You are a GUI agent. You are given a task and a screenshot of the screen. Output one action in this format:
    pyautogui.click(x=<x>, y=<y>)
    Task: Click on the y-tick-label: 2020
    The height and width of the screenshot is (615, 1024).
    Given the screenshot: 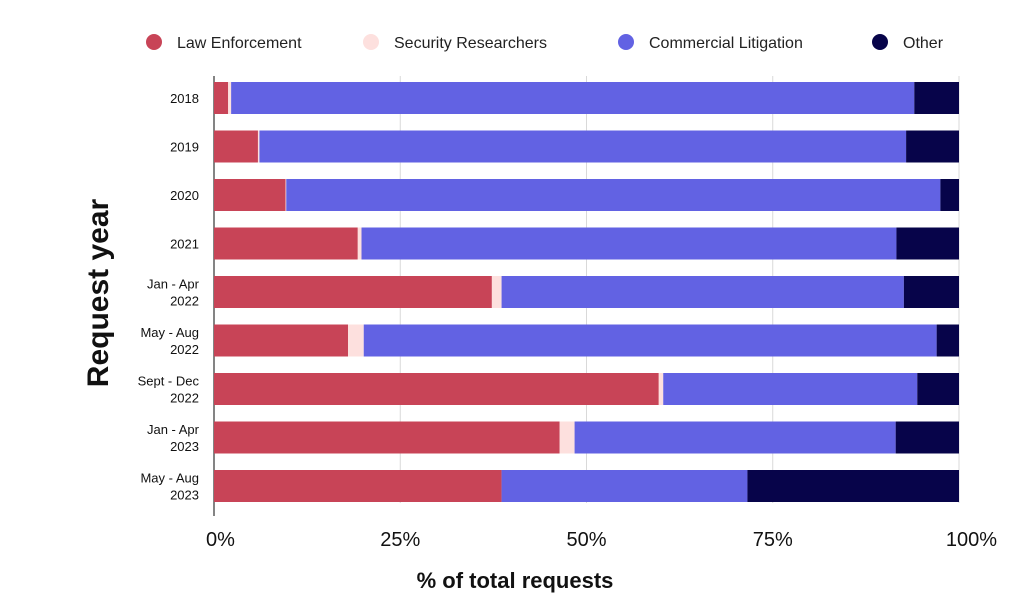 What is the action you would take?
    pyautogui.click(x=184, y=195)
    